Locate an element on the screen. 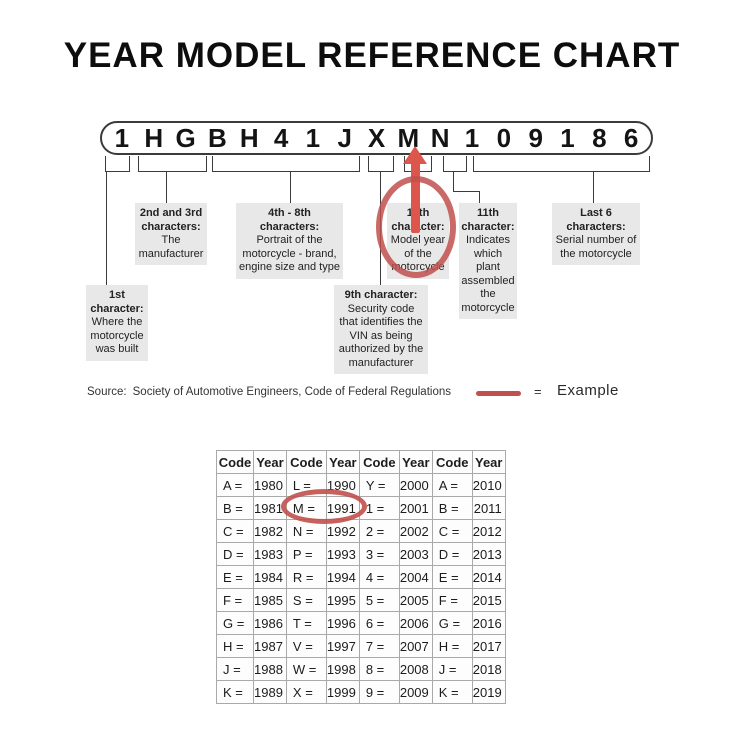  table-row: G = 1986 T = 1996 6 = 2006 G = 2016 is located at coordinates (361, 623).